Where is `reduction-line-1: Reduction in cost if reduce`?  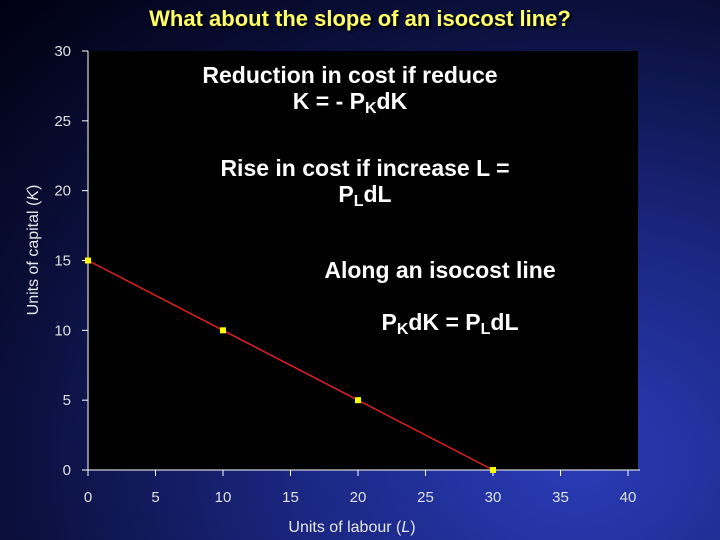
reduction-line-1: Reduction in cost if reduce is located at coordinates (350, 75).